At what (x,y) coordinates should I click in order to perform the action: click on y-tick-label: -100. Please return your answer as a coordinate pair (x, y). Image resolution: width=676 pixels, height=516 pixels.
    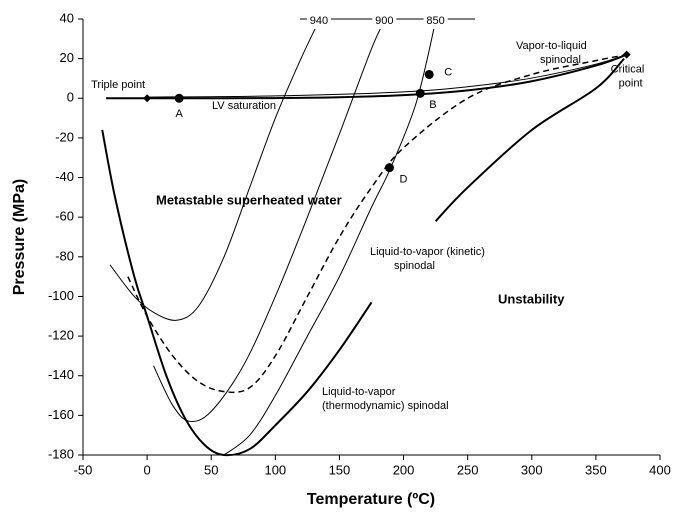
    Looking at the image, I should click on (61, 295).